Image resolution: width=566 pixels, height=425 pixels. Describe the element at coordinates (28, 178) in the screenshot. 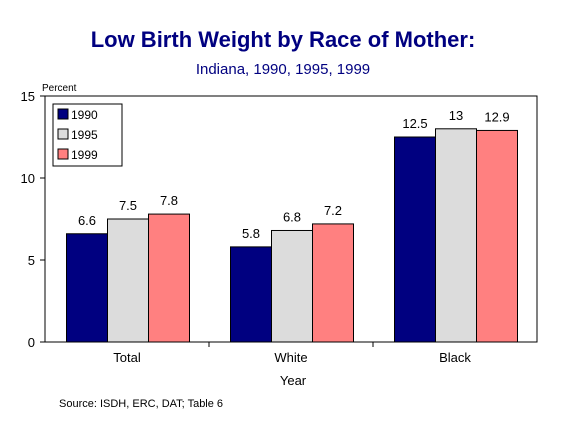

I see `y-tick-label: 10` at that location.